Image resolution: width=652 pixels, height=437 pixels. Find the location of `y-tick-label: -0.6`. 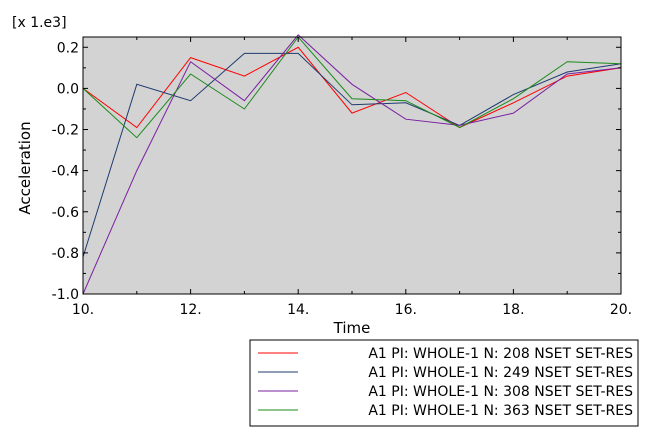

y-tick-label: -0.6 is located at coordinates (65, 213).